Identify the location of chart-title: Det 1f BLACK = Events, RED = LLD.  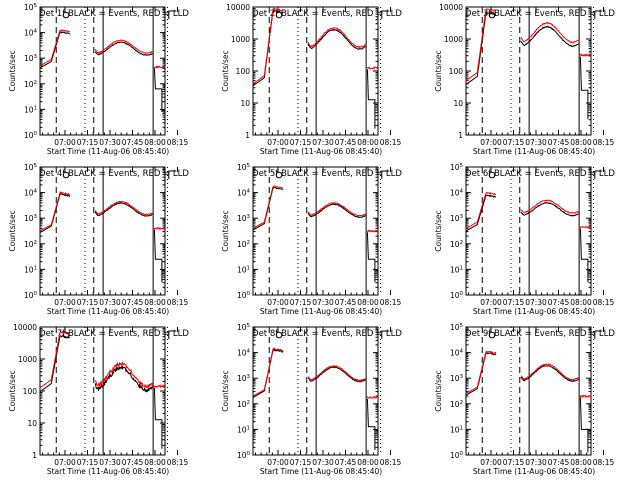
(114, 14).